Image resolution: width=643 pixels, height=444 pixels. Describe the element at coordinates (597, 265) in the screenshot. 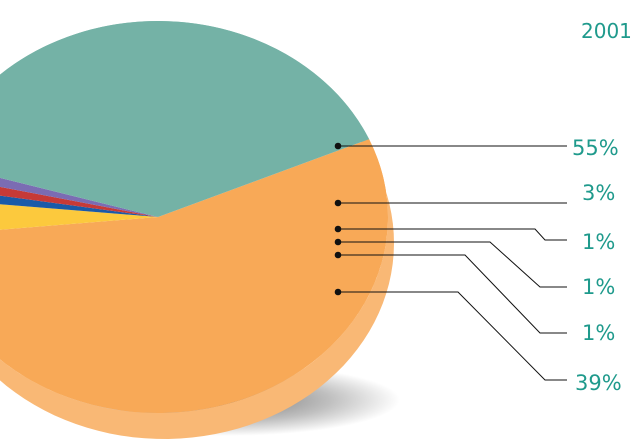

I see `slice-labels: 55% 3% 1% 1% 1% 39%` at that location.